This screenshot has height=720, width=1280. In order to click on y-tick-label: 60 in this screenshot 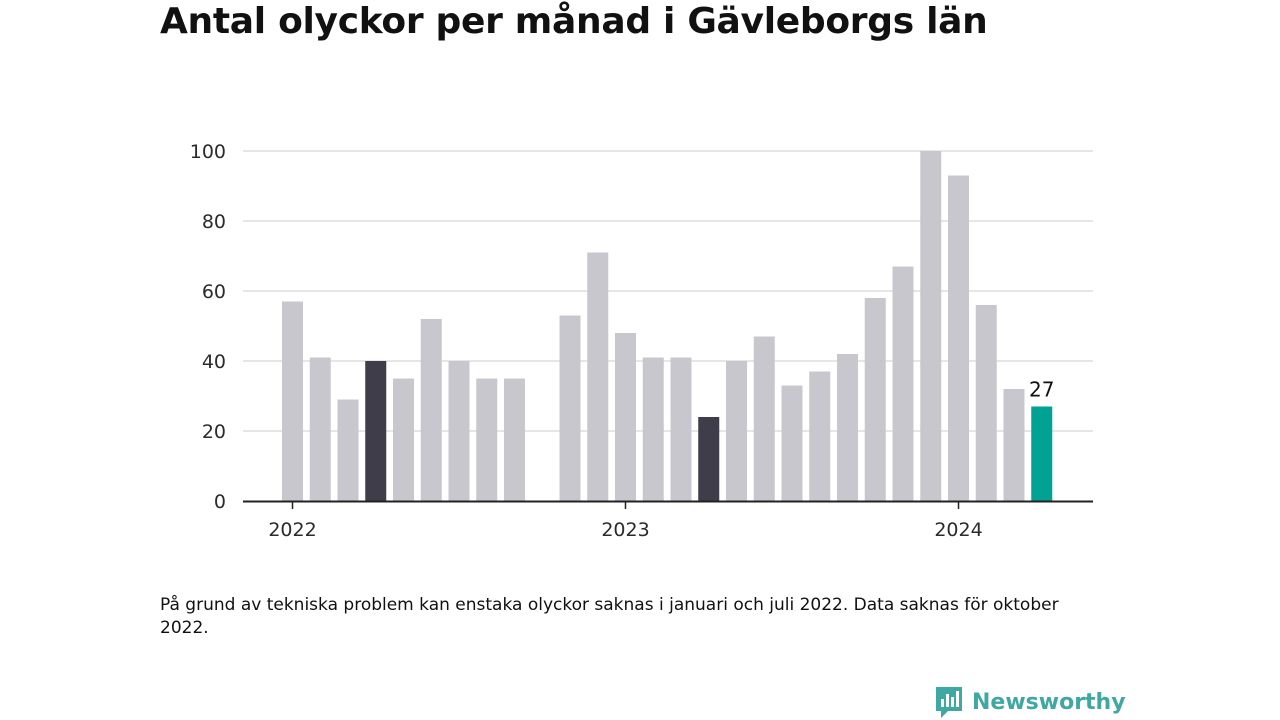, I will do `click(214, 292)`.